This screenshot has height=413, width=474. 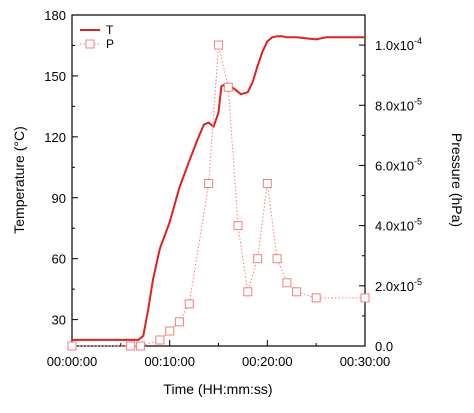 What do you see at coordinates (72, 361) in the screenshot?
I see `x-tick-label: 00:00:00` at bounding box center [72, 361].